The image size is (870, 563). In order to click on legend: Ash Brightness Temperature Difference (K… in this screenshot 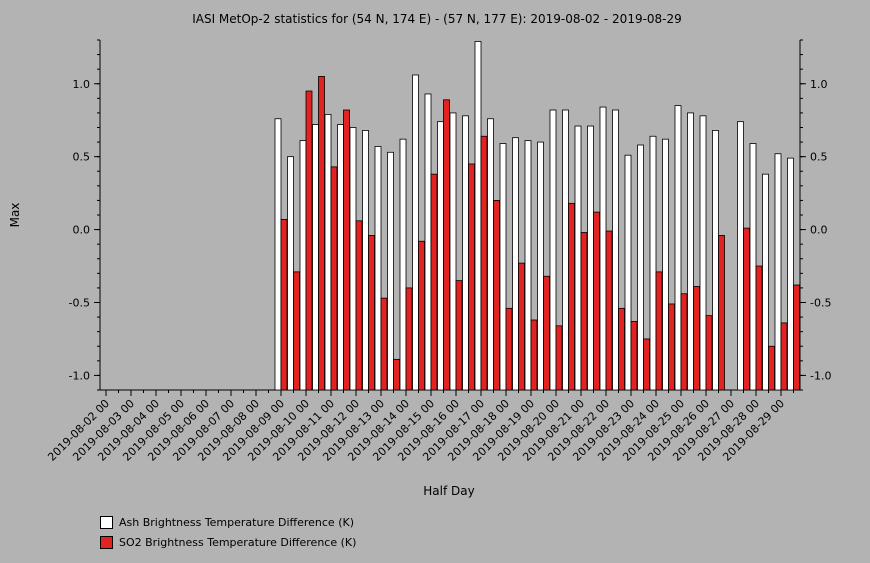, I will do `click(228, 532)`.